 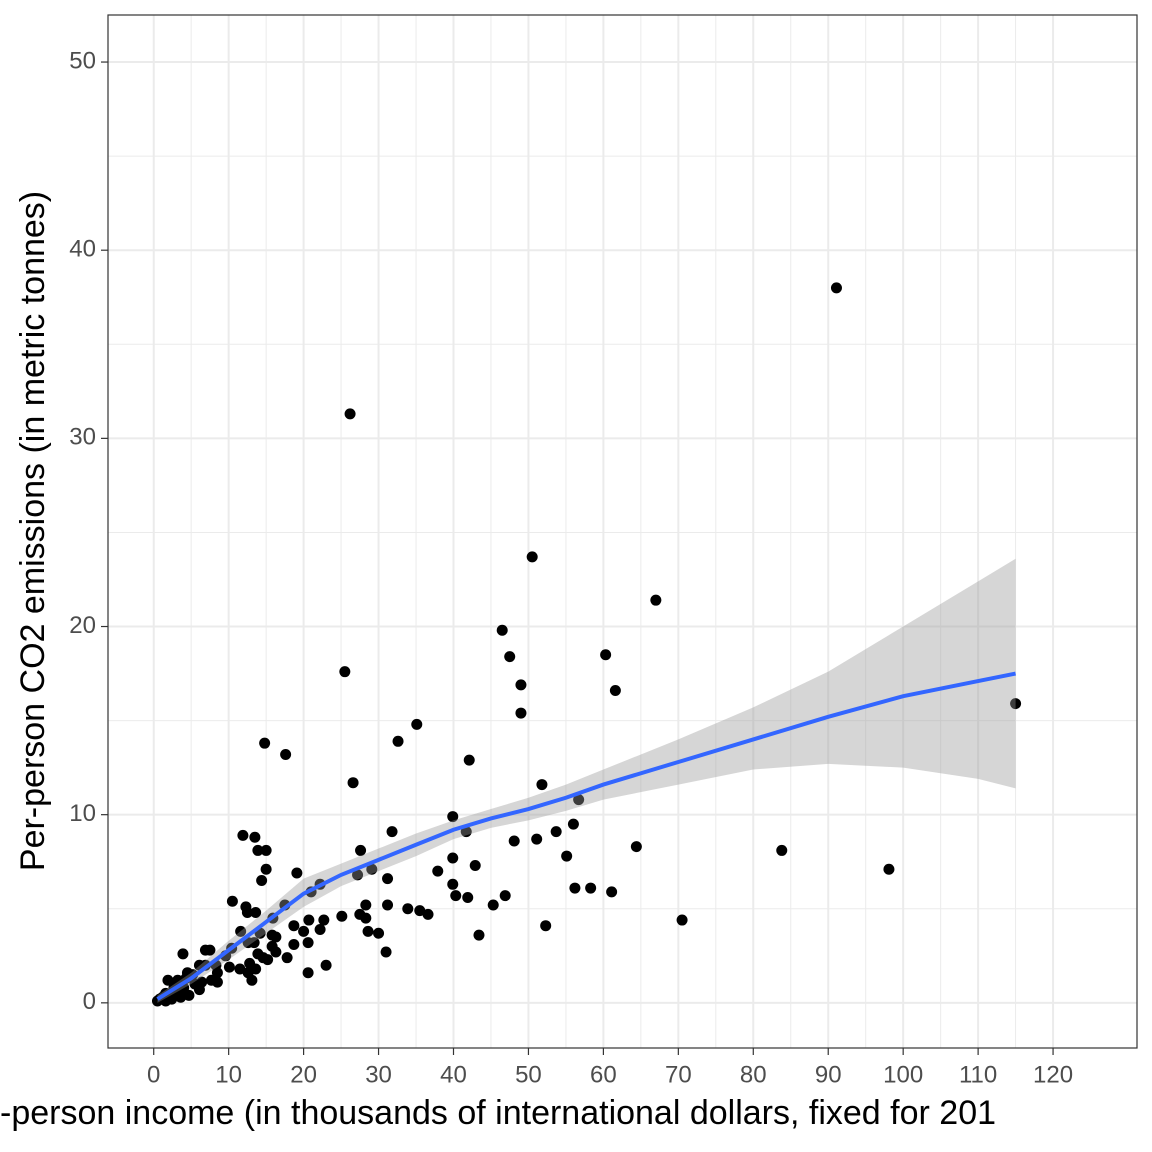 What do you see at coordinates (978, 1074) in the screenshot?
I see `x-tick-label: 110` at bounding box center [978, 1074].